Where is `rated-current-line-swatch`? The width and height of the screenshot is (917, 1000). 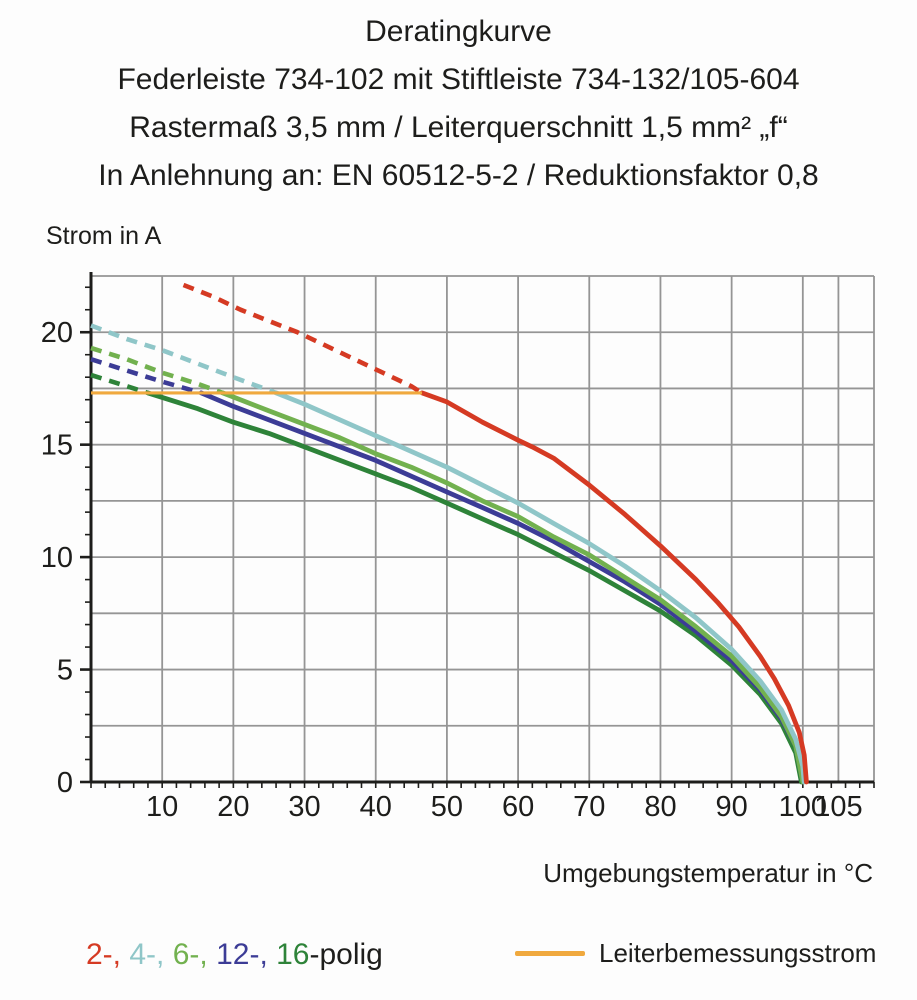
rated-current-line-swatch is located at coordinates (550, 953).